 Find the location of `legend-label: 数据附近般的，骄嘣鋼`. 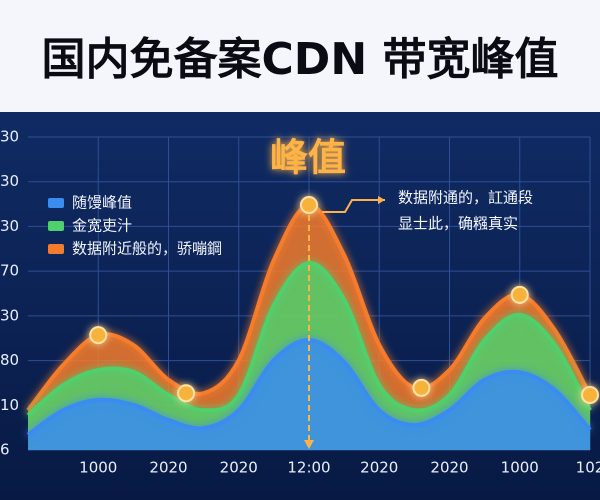

legend-label: 数据附近般的，骄嘣鋼 is located at coordinates (147, 249).